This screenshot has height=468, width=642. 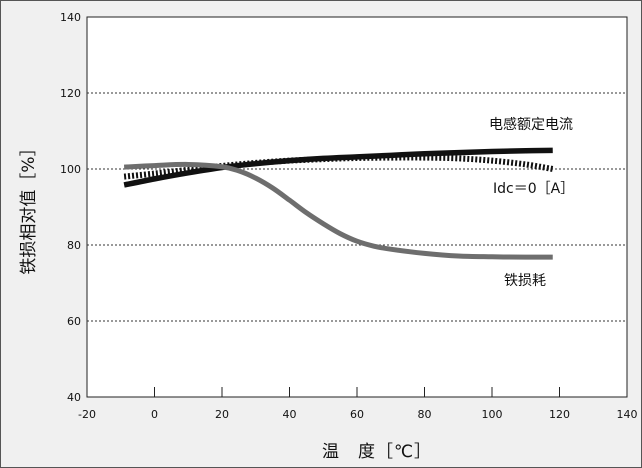 I want to click on y-tick-label: 140, so click(x=70, y=17).